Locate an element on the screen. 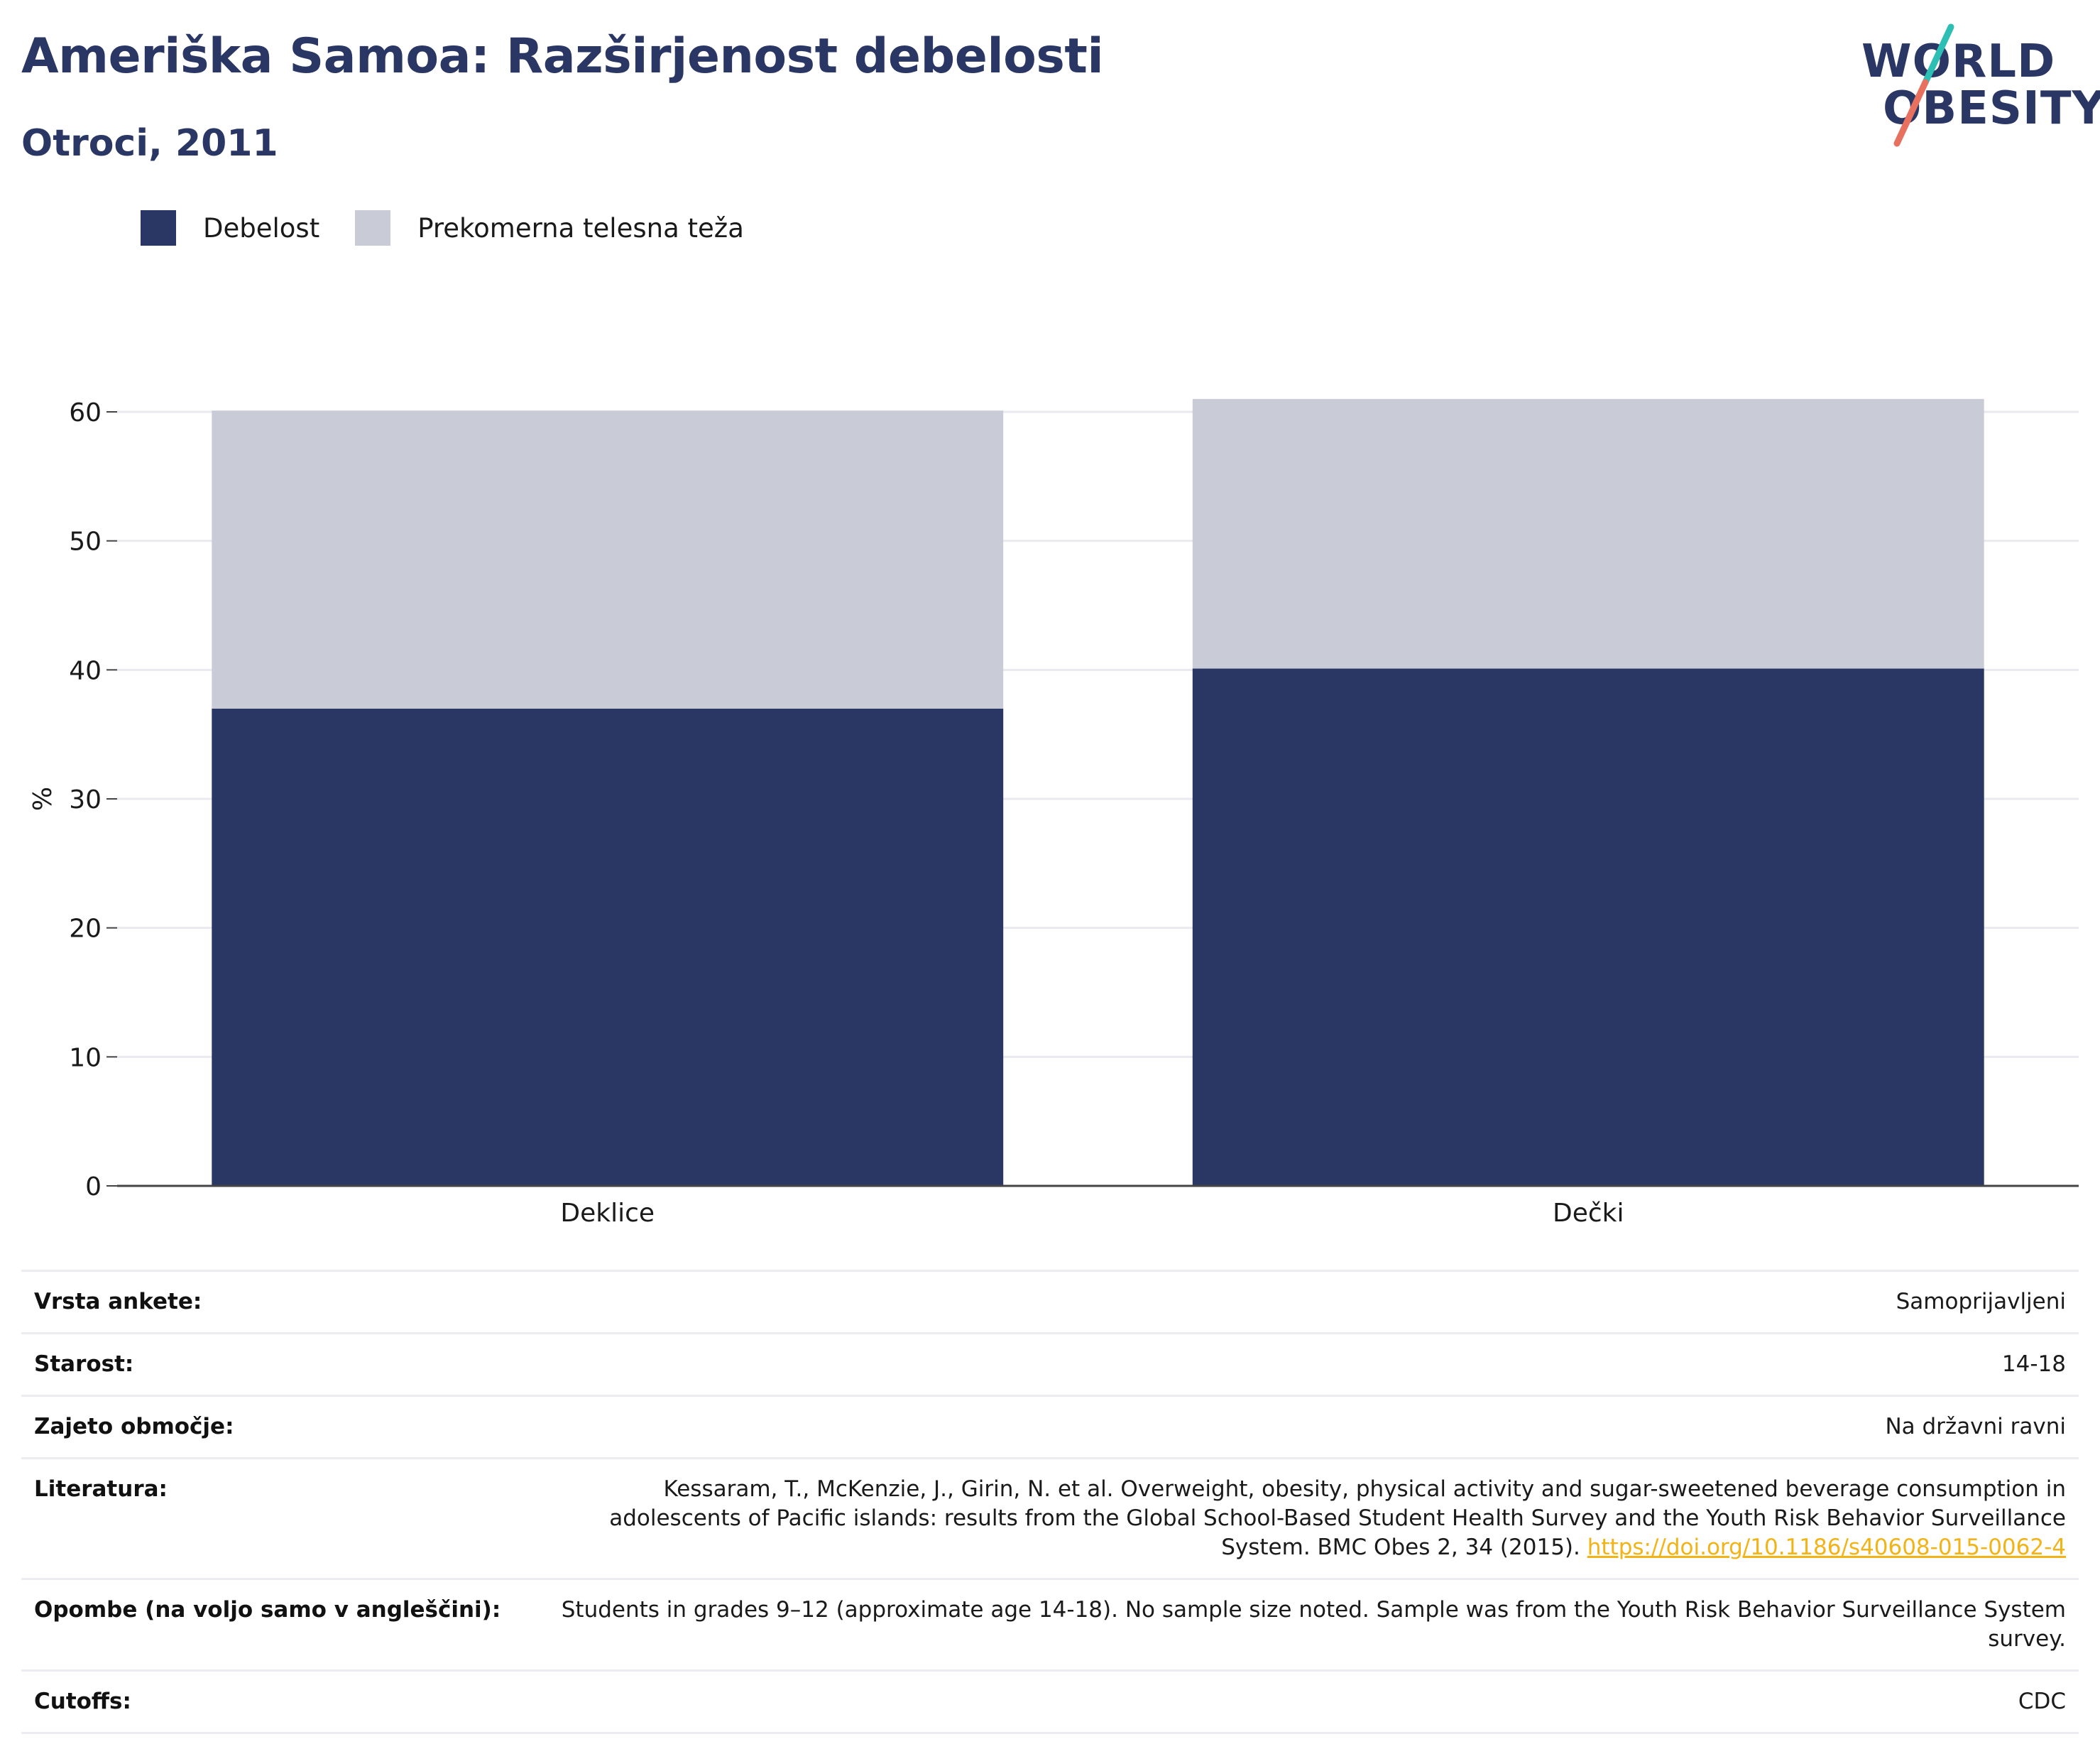 This screenshot has height=1749, width=2100. x-tick-label: Deklice is located at coordinates (607, 1213).